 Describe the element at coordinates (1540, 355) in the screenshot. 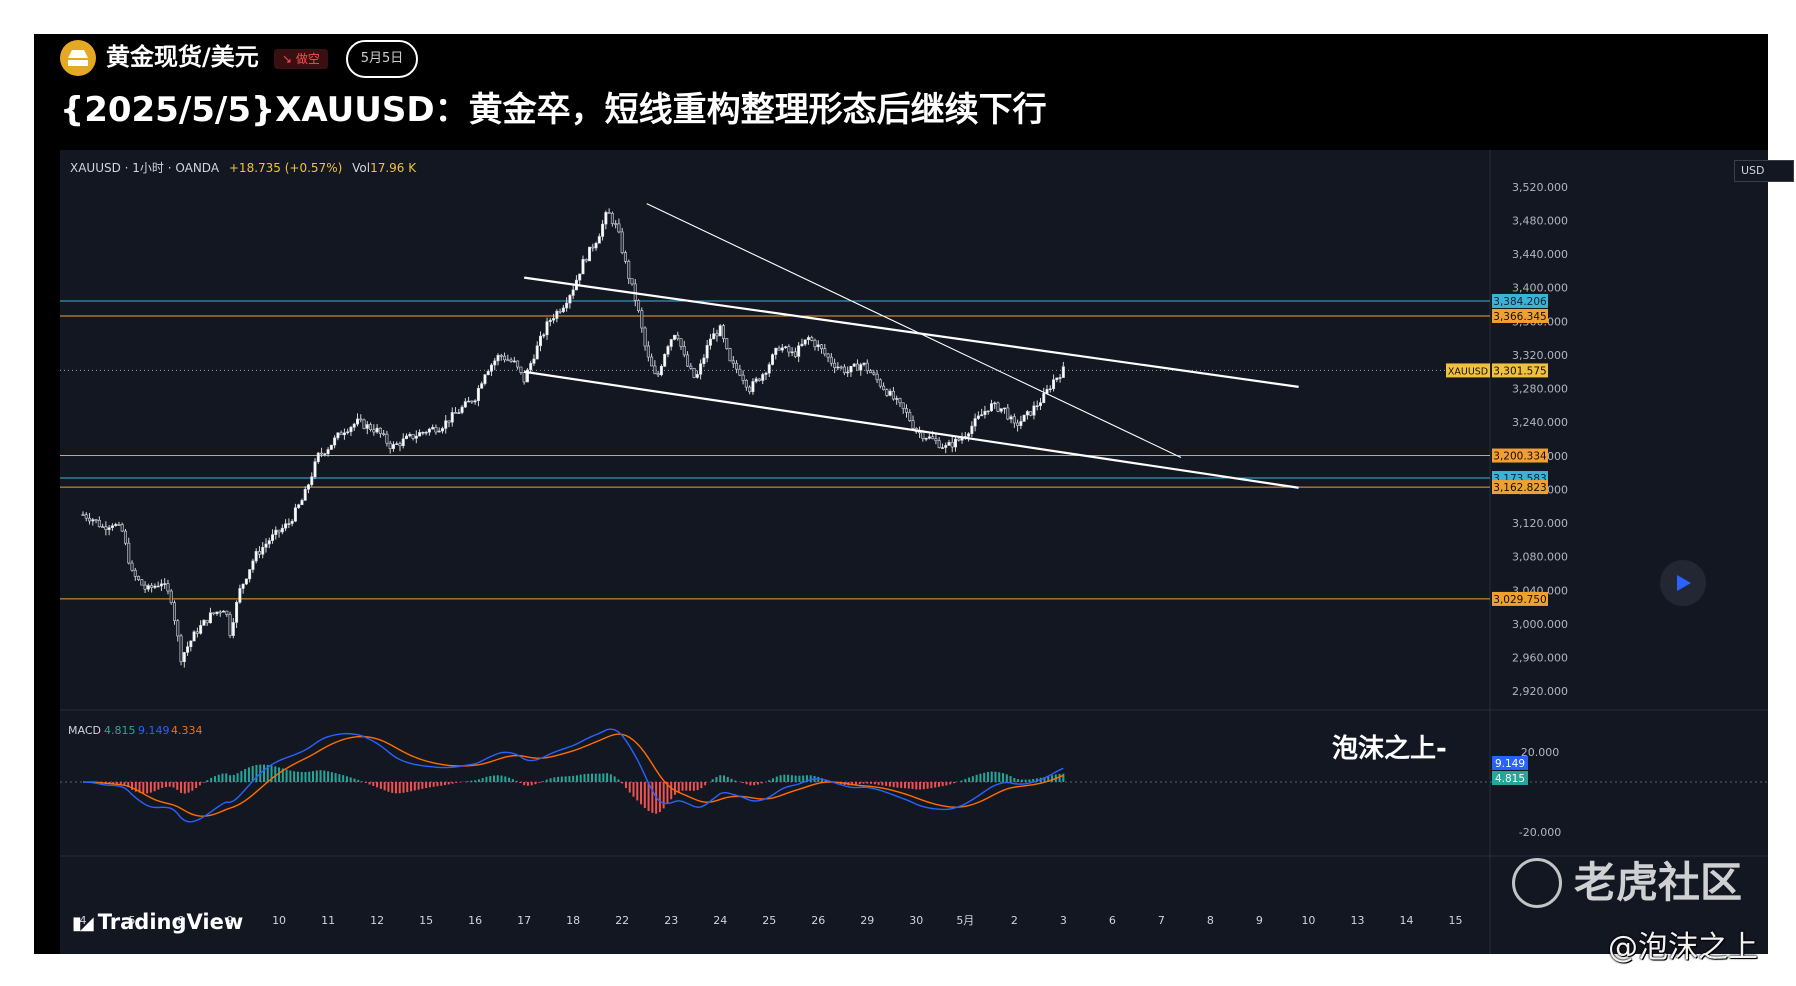

I see `y-tick-label: 3,320.000` at that location.